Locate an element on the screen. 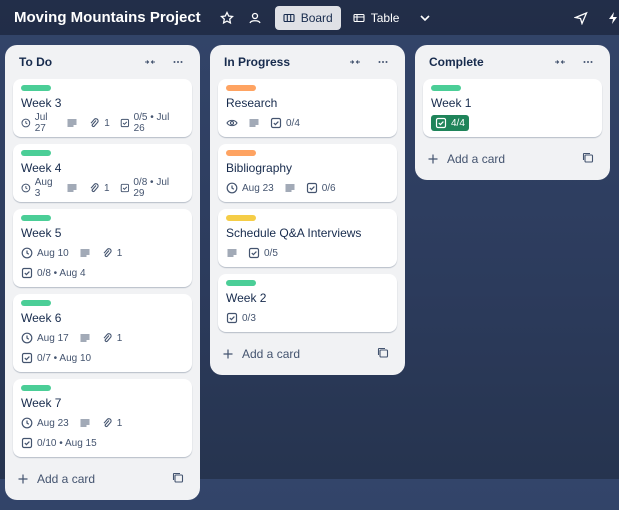 This screenshot has width=619, height=510. badge-row: Aug 23 1 is located at coordinates (102, 423).